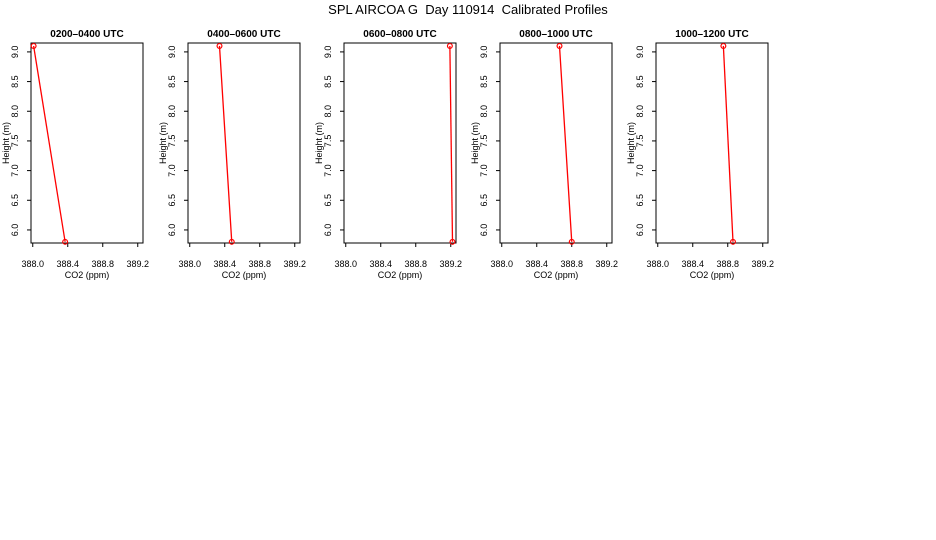 This screenshot has width=936, height=540. I want to click on panel-title: 0800–1000 UTC, so click(555, 34).